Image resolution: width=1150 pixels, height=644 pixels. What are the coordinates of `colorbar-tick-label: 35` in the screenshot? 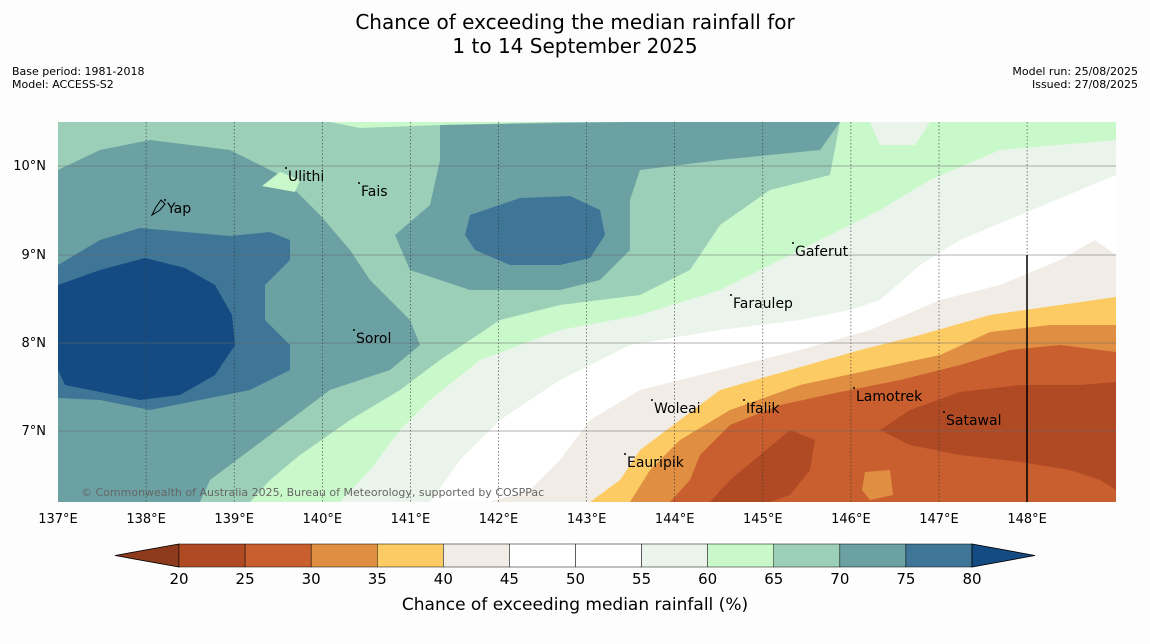 It's located at (377, 579).